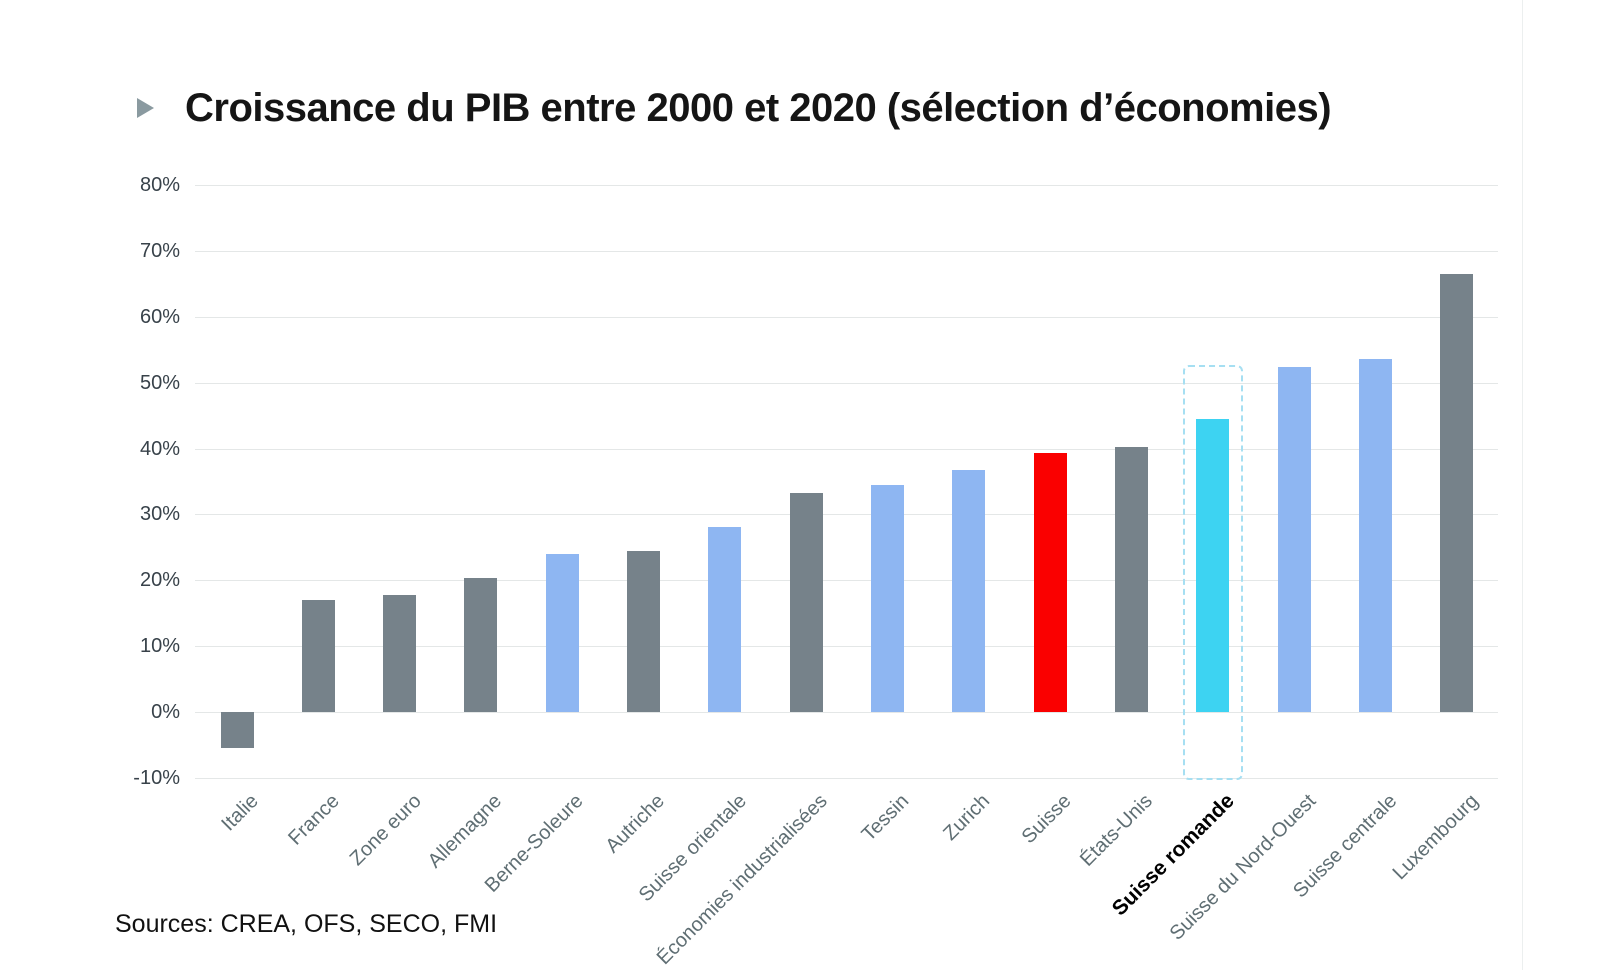 The width and height of the screenshot is (1600, 970). I want to click on triangle-right-icon, so click(145, 108).